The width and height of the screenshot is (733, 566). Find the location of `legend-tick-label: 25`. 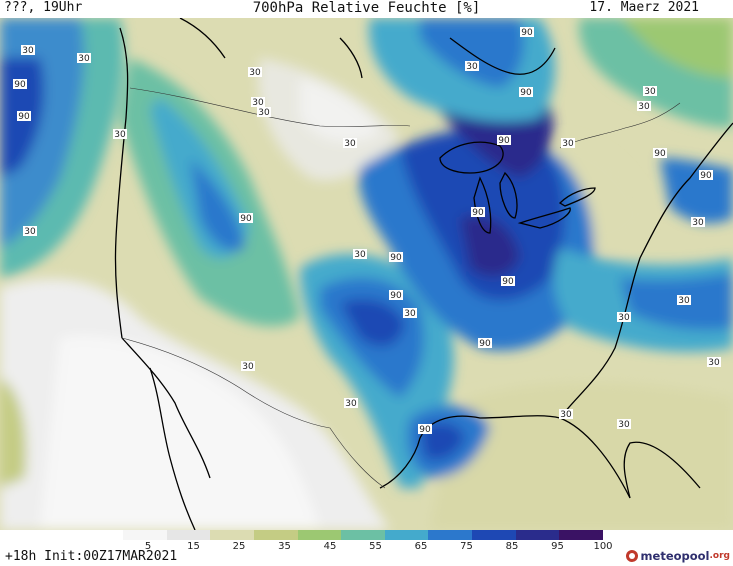

legend-tick-label: 25 is located at coordinates (239, 546).